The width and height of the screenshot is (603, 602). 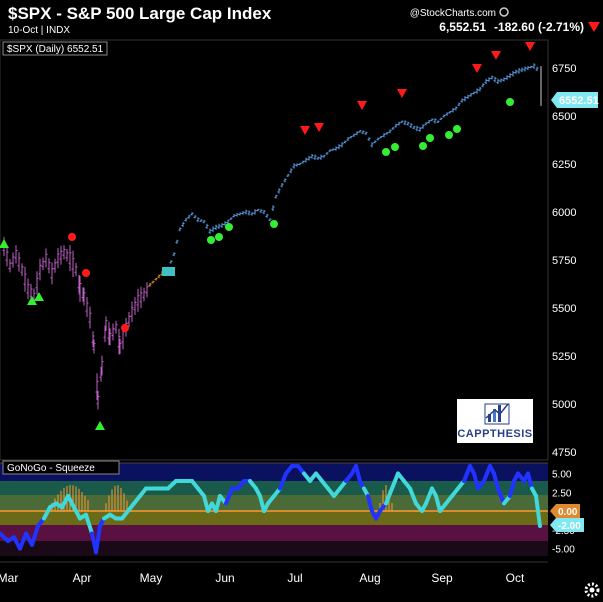 I want to click on price-tick-label: 5000, so click(x=564, y=405).